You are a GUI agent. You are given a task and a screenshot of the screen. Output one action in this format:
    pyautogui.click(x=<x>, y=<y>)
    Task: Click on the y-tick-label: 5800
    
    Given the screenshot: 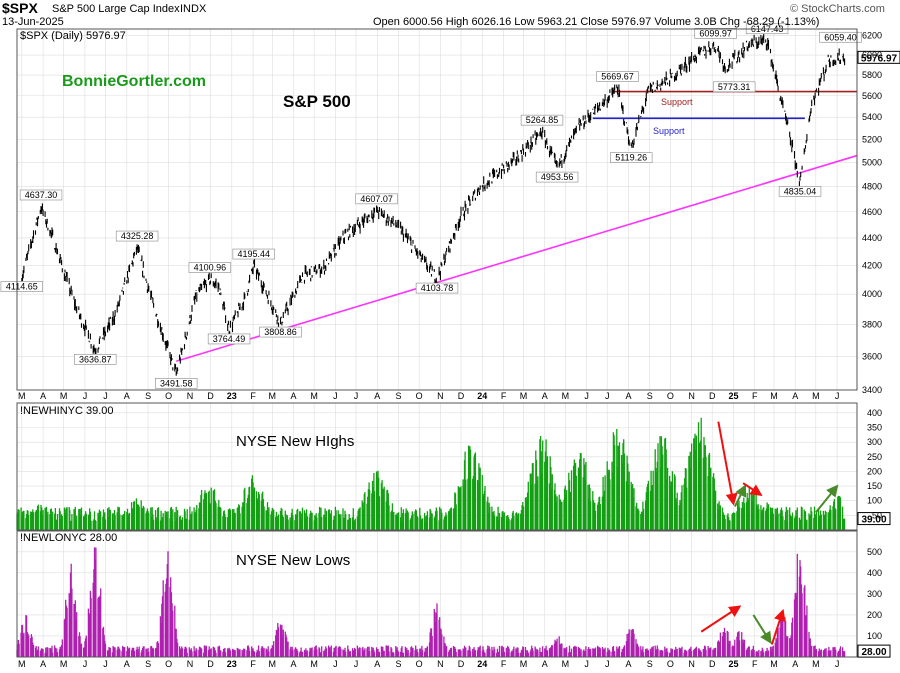 What is the action you would take?
    pyautogui.click(x=872, y=75)
    